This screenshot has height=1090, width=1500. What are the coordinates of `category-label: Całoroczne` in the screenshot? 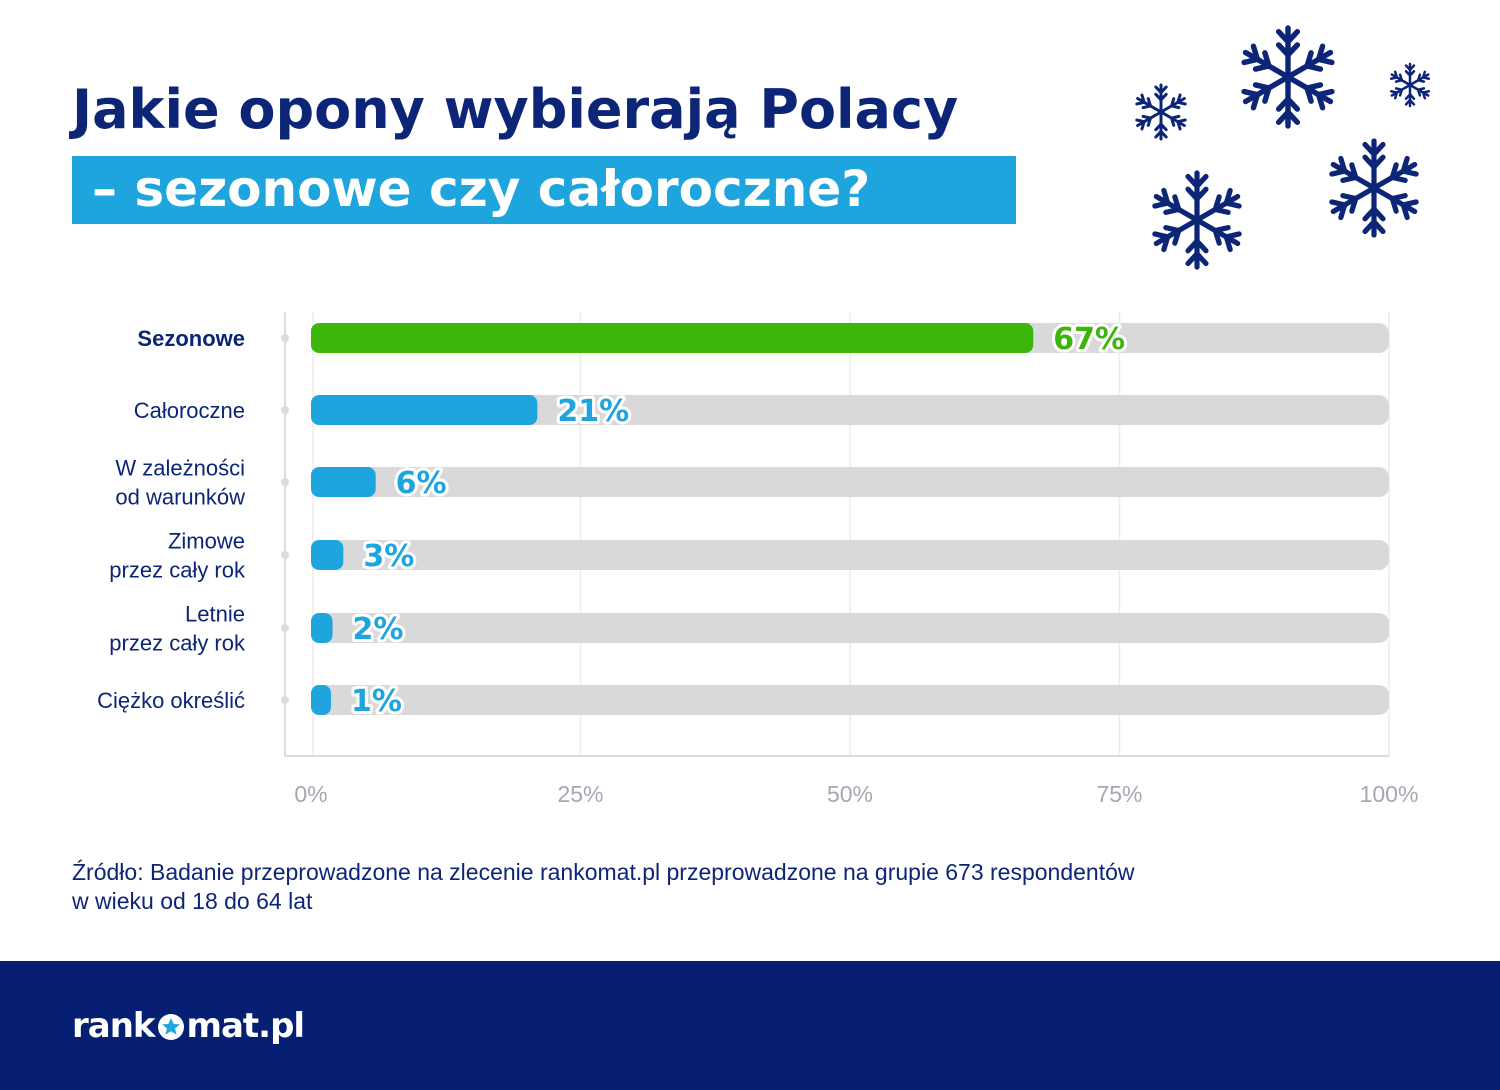 It's located at (189, 410).